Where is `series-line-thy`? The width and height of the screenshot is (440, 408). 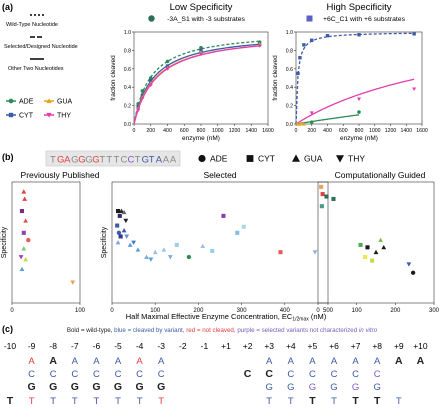 series-line-thy is located at coordinates (196, 85).